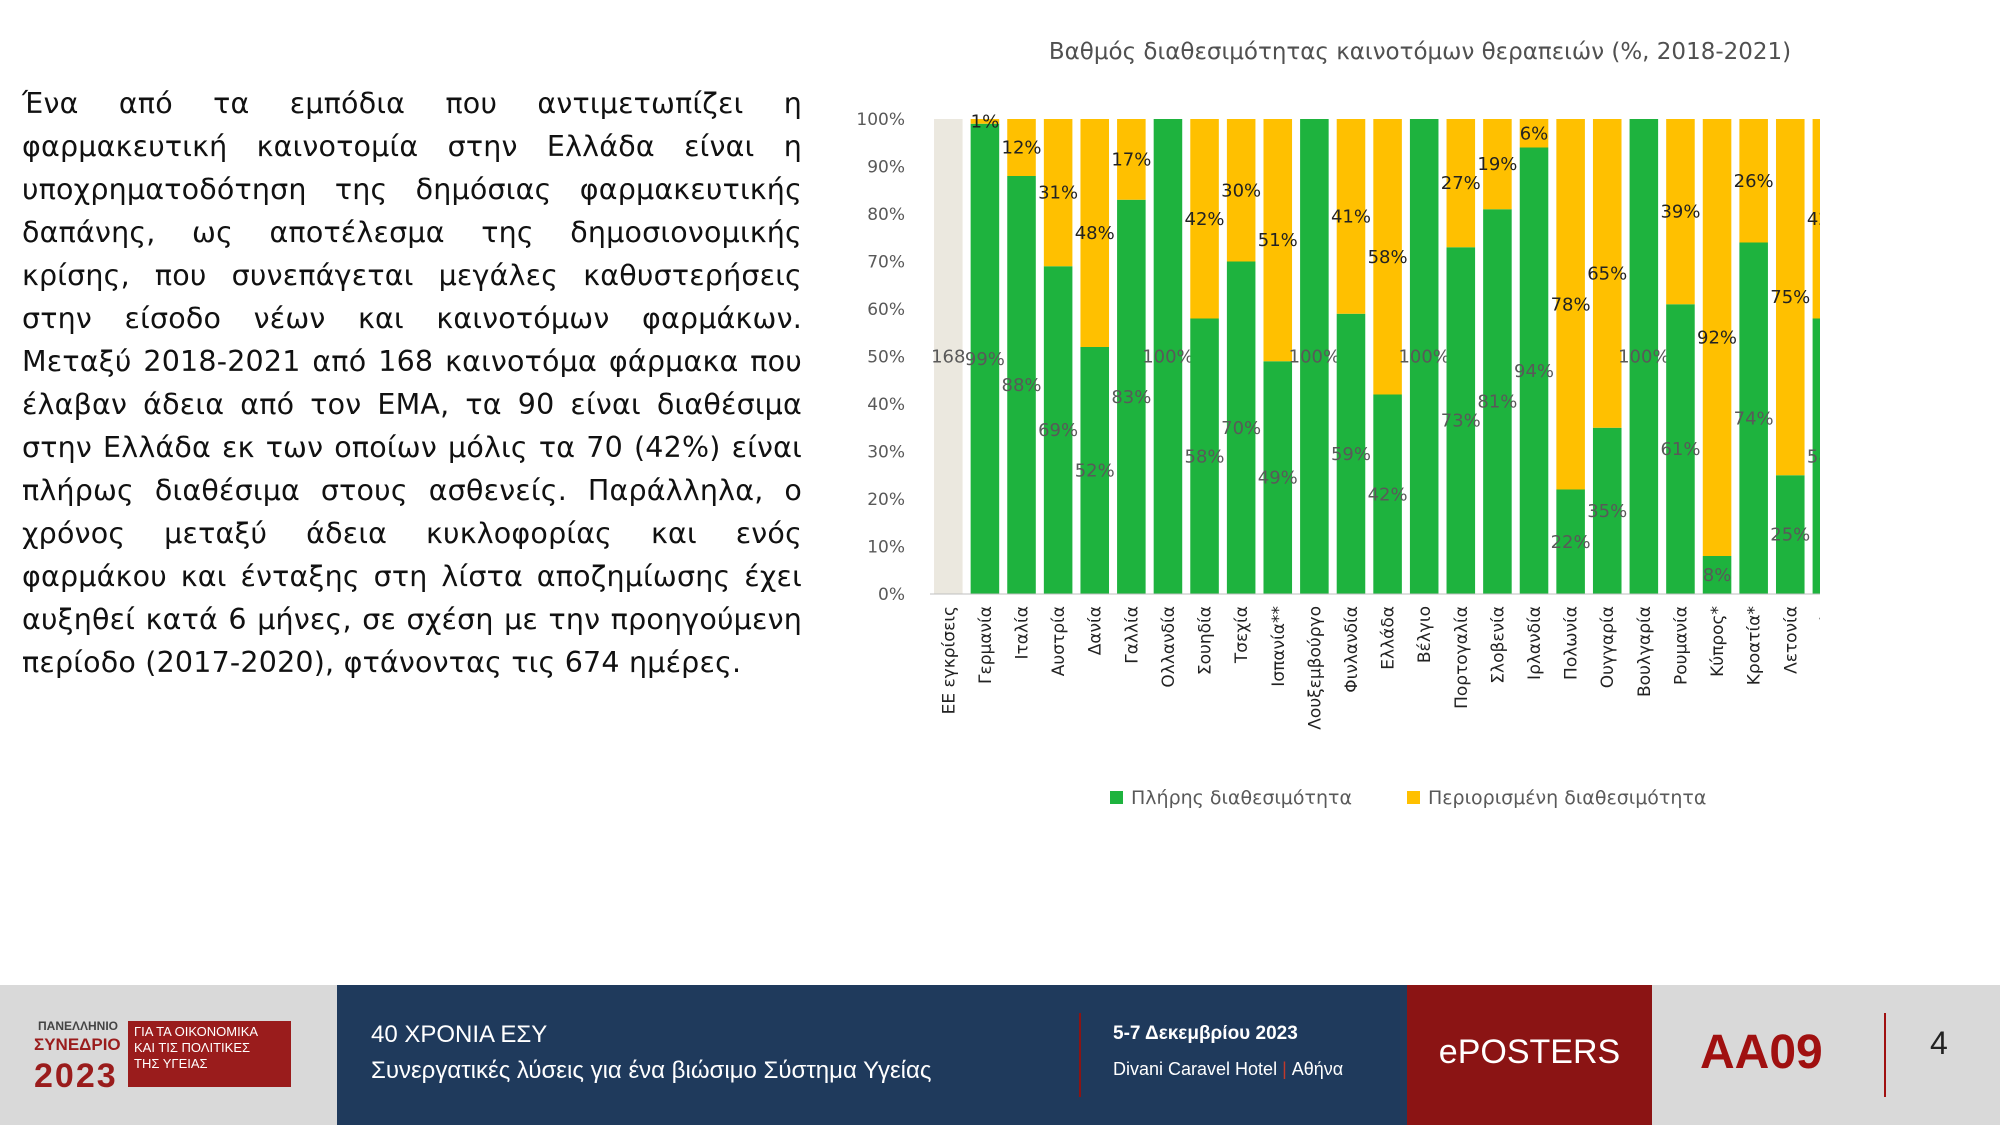 The height and width of the screenshot is (1125, 2000). Describe the element at coordinates (1315, 668) in the screenshot. I see `x-tick-label: Λουξεμβούργο` at that location.